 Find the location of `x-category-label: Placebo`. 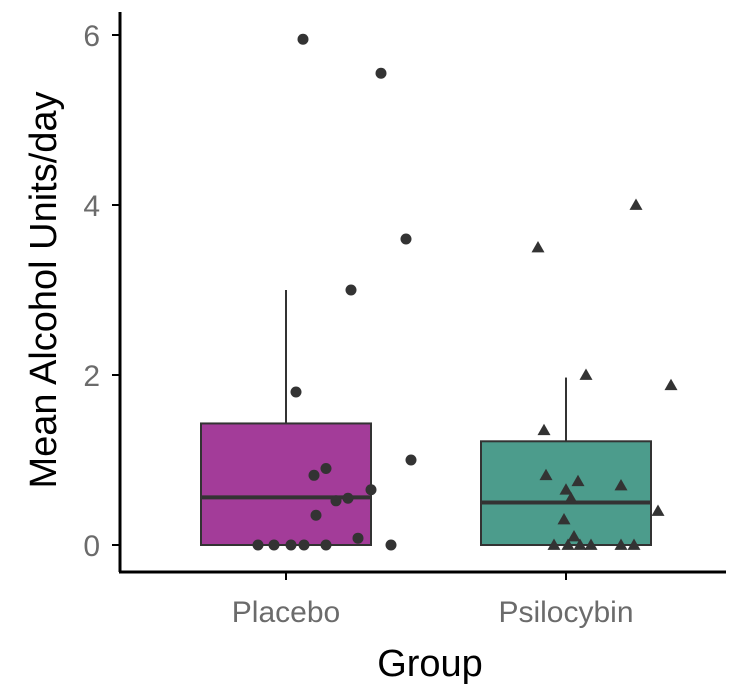

x-category-label: Placebo is located at coordinates (286, 612).